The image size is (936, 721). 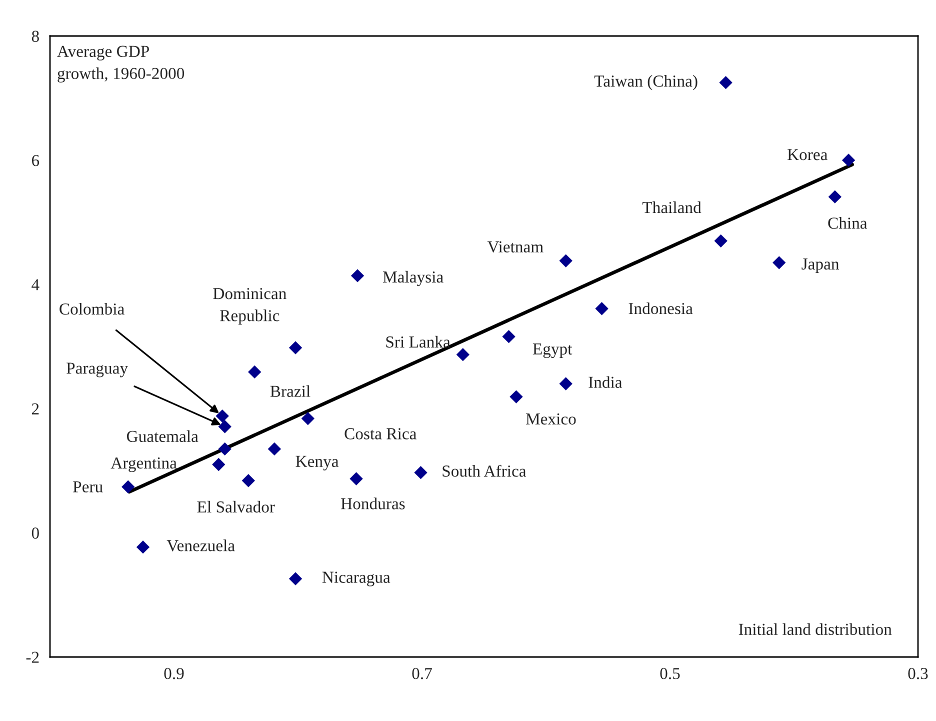 I want to click on annotation: Kenya, so click(x=317, y=463).